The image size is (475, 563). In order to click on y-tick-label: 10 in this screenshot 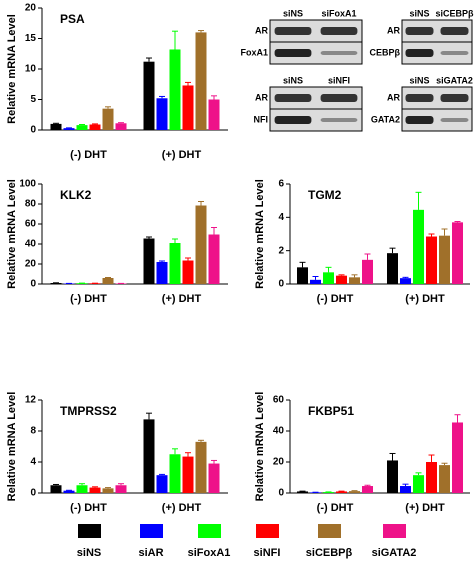, I will do `click(31, 69)`.